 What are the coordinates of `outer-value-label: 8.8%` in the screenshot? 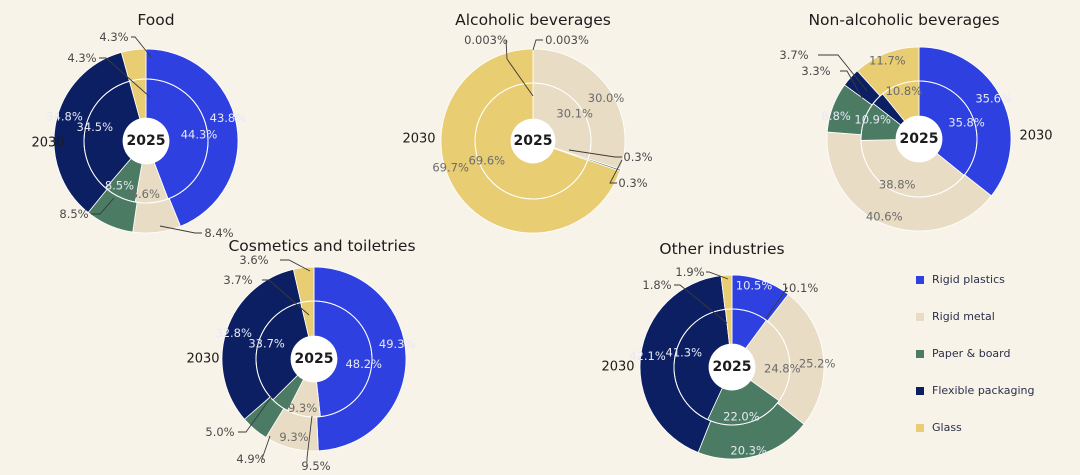 It's located at (836, 116).